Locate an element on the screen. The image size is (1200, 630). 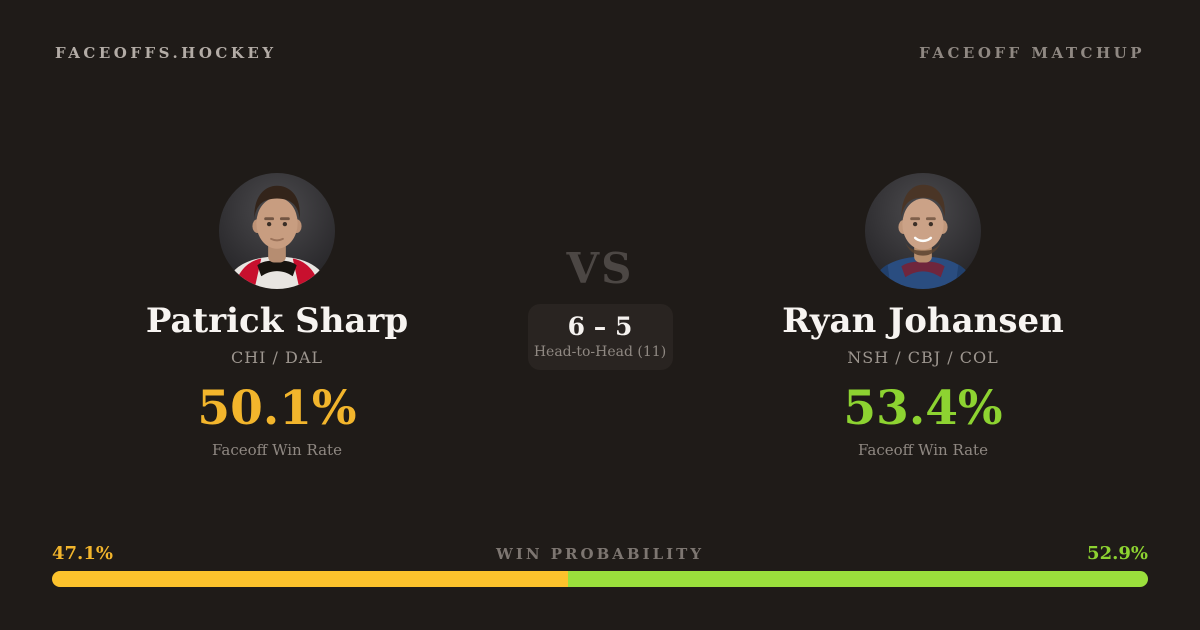
player-teams-right: NSH / CBJ / COL is located at coordinates (923, 358).